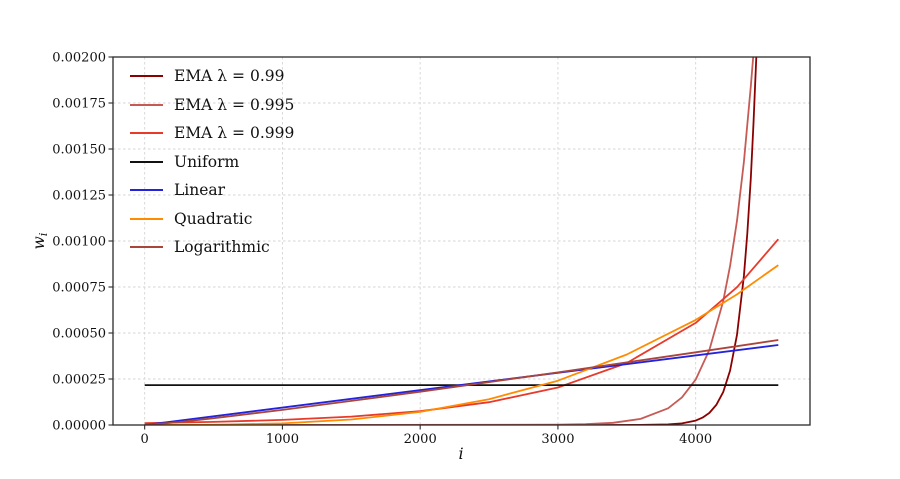 This screenshot has height=479, width=900. I want to click on legend-line-linear, so click(146, 190).